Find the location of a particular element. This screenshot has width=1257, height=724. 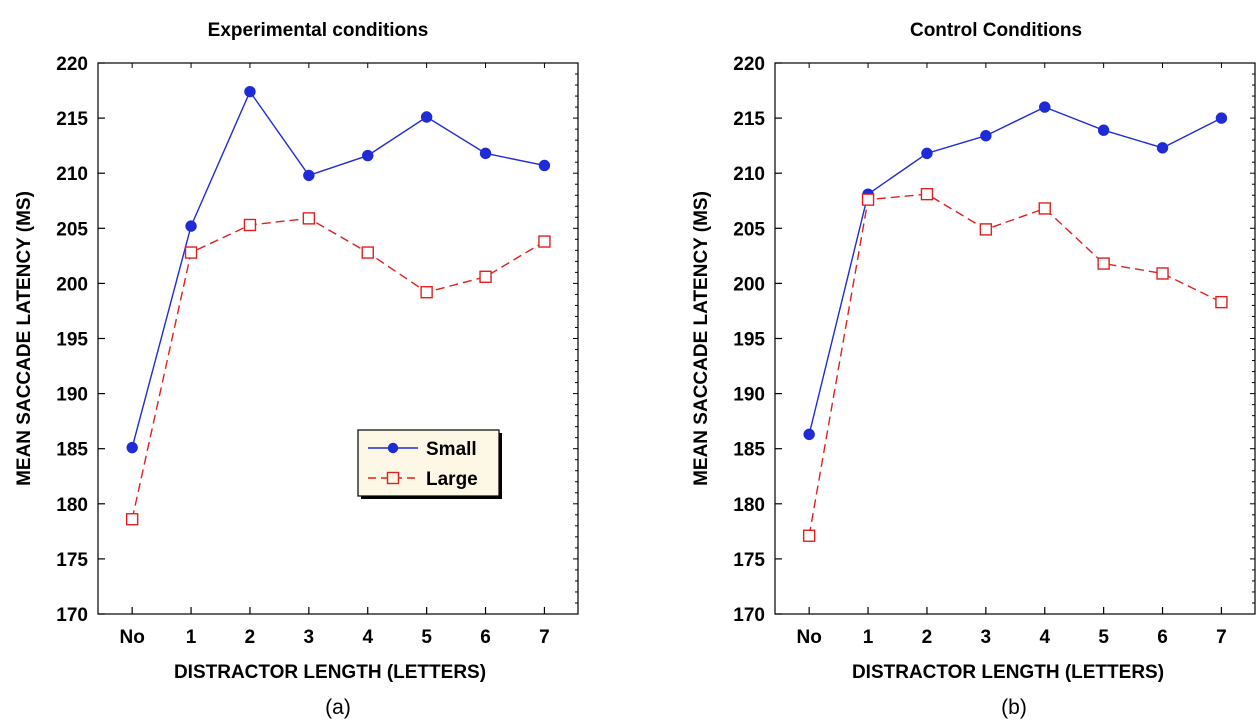

chart-title: Control Conditions is located at coordinates (996, 30).